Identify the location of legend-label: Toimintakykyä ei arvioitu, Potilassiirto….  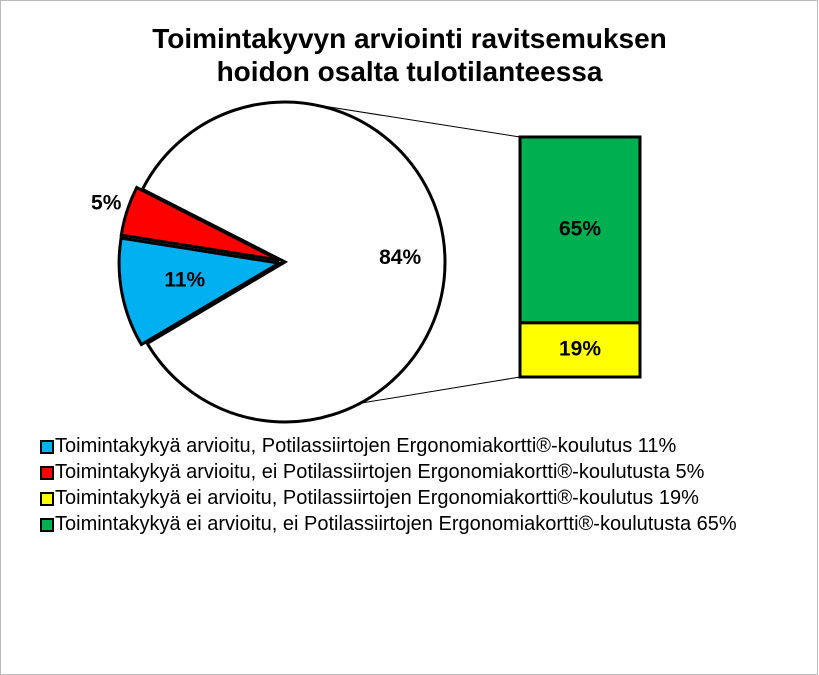
(377, 498).